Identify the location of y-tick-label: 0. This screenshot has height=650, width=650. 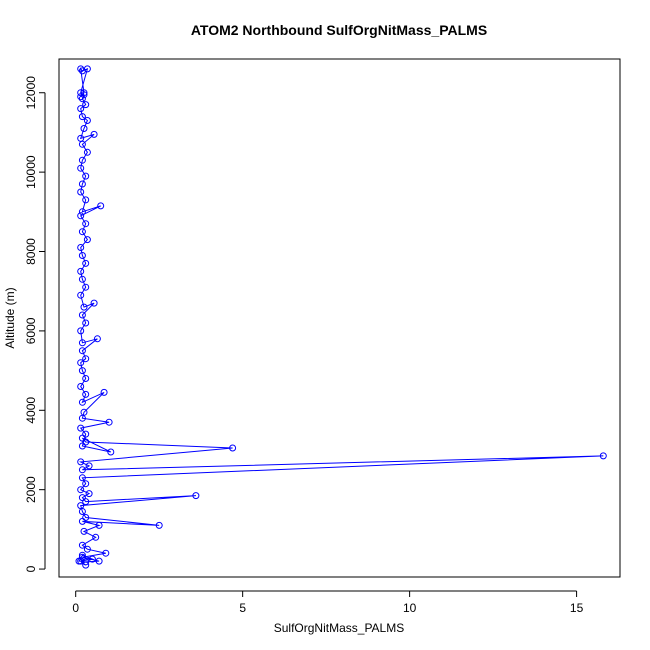
(31, 568).